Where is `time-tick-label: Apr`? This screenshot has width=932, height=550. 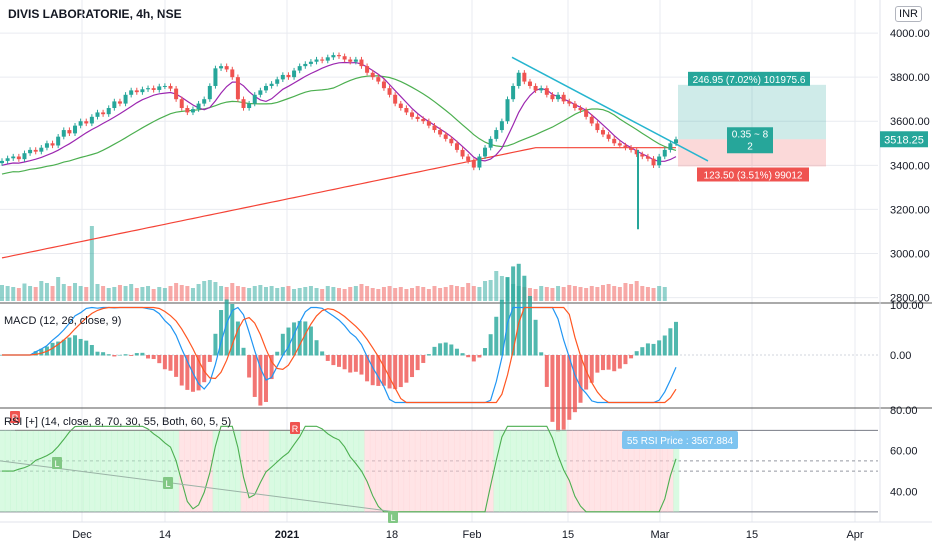
time-tick-label: Apr is located at coordinates (854, 535).